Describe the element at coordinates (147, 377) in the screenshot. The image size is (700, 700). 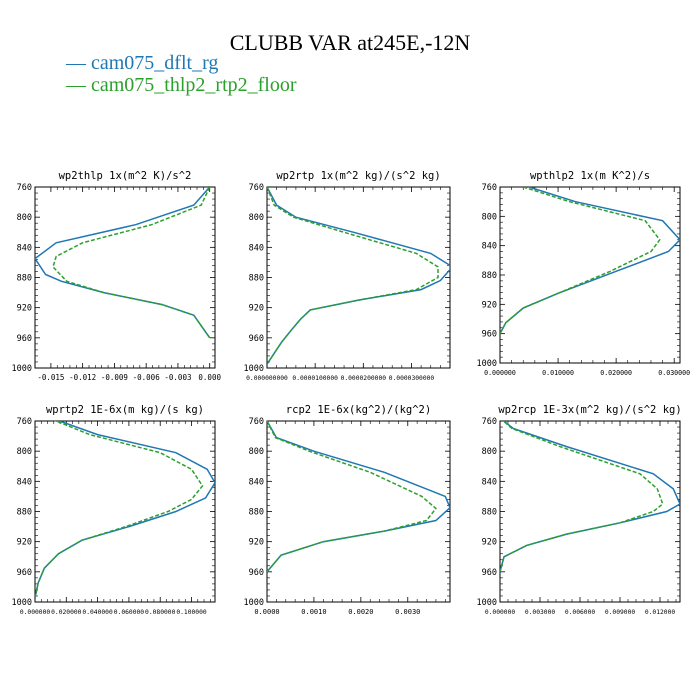
I see `x-tick-label: -0.006` at that location.